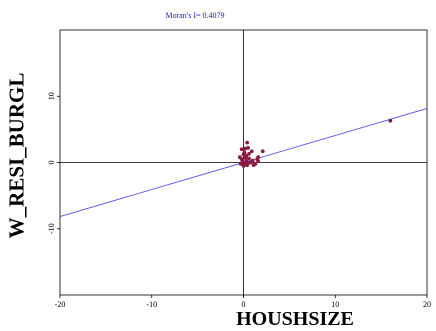 The height and width of the screenshot is (331, 436). Describe the element at coordinates (244, 304) in the screenshot. I see `x-tick-label: 0` at that location.